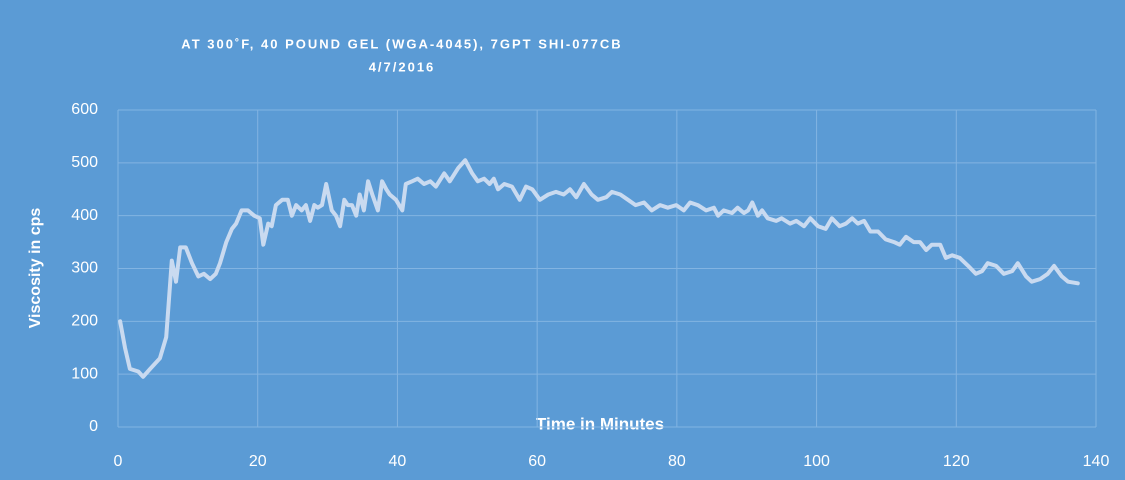 The image size is (1125, 480). What do you see at coordinates (35, 268) in the screenshot?
I see `y-axis-label: Viscosity in cps` at bounding box center [35, 268].